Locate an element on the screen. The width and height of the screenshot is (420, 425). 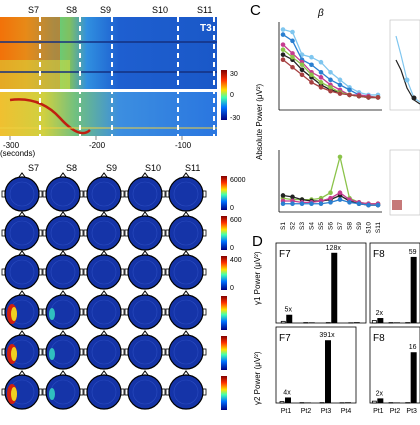
x-ticks is located at coordinates (96, 138).